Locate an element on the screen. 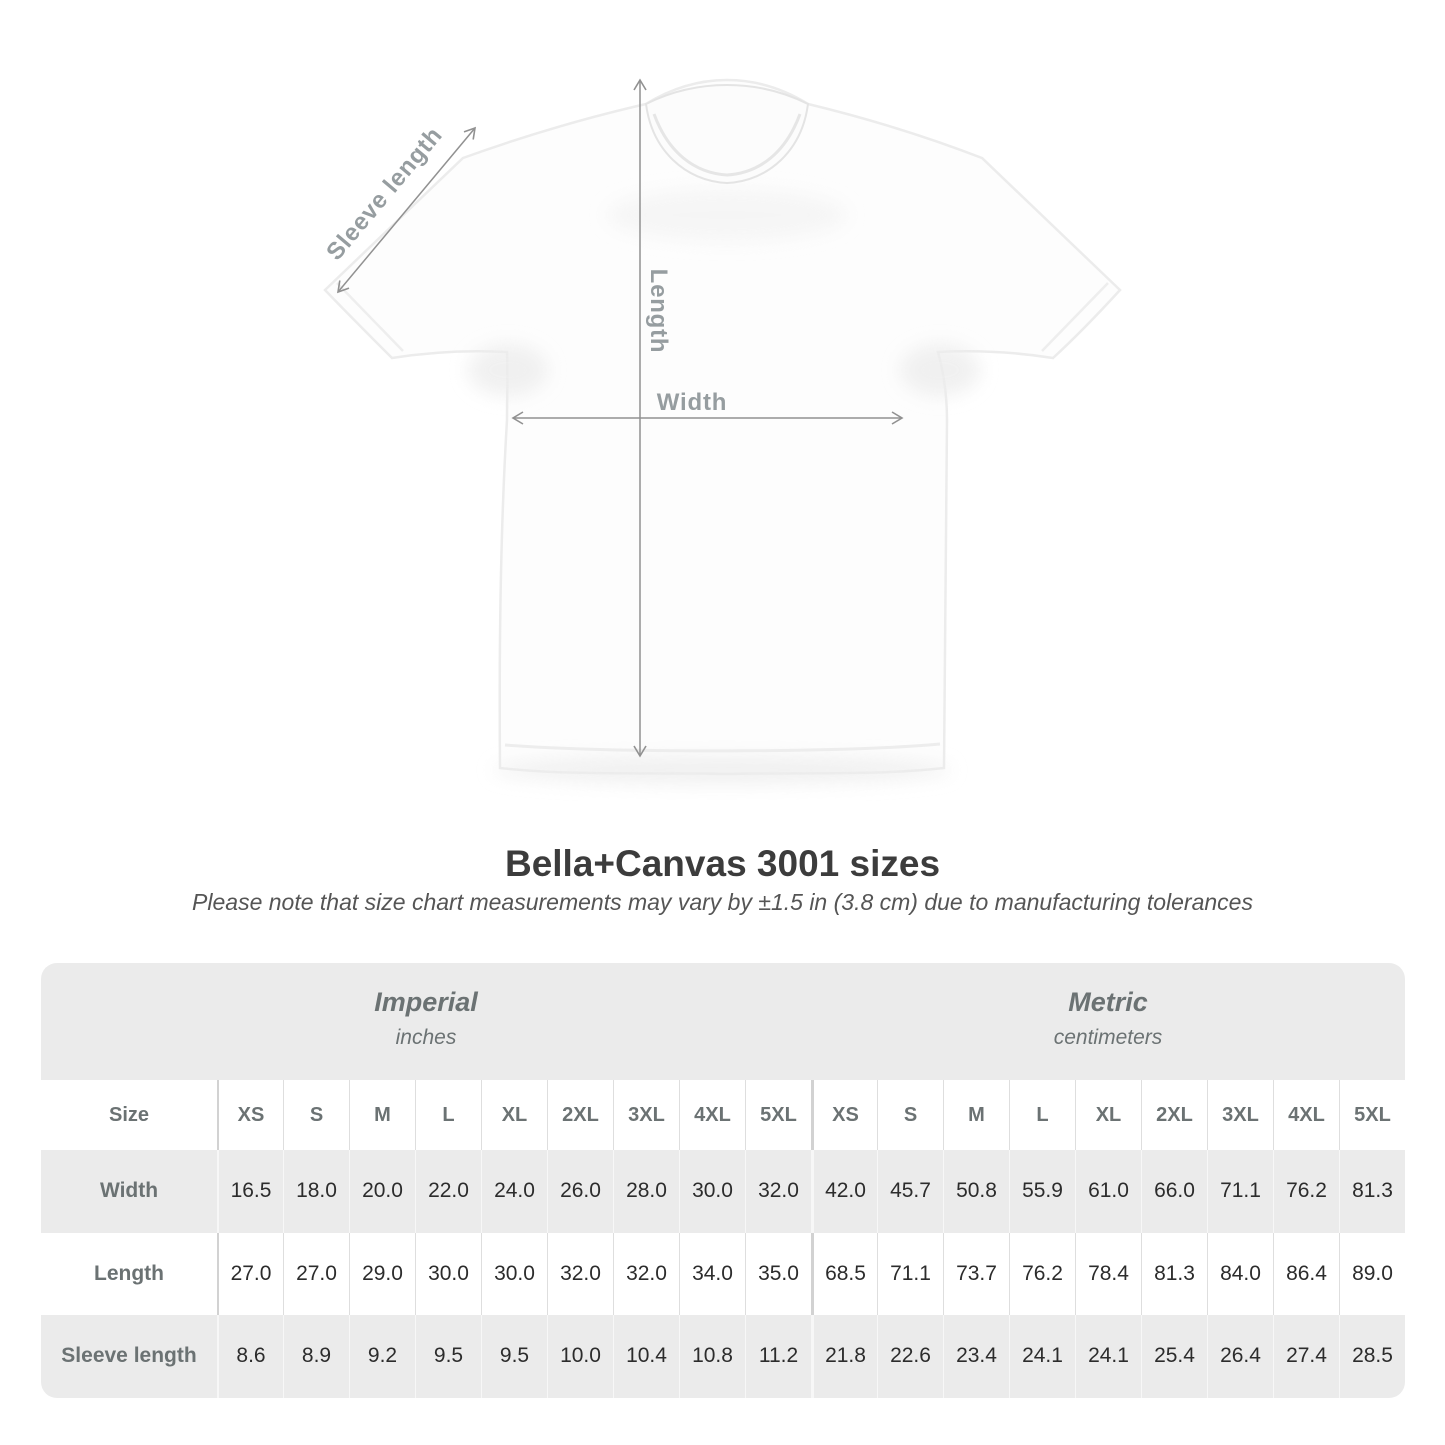 The image size is (1445, 1445). cell-width-metric-s: 45.7 is located at coordinates (910, 1191).